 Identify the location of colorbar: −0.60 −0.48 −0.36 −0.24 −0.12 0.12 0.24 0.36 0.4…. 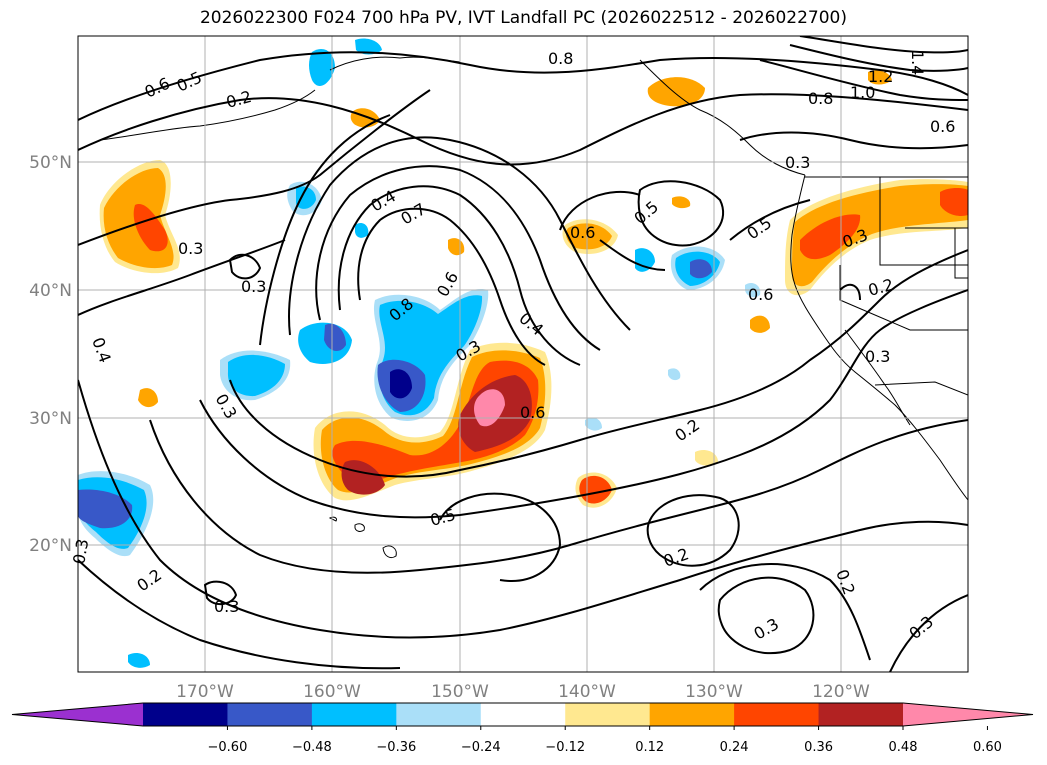
(522, 728).